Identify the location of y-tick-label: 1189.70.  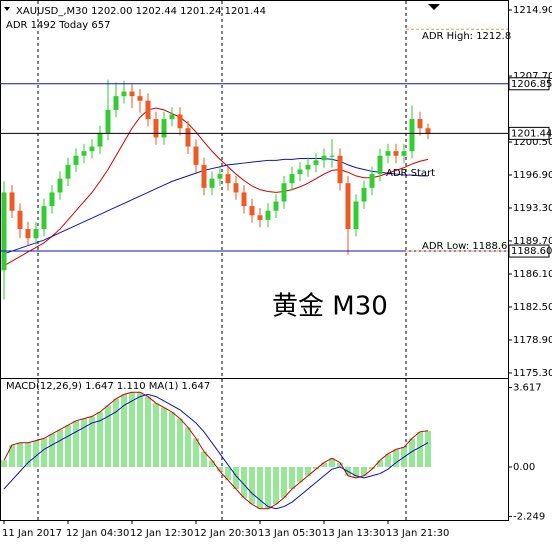
(532, 241).